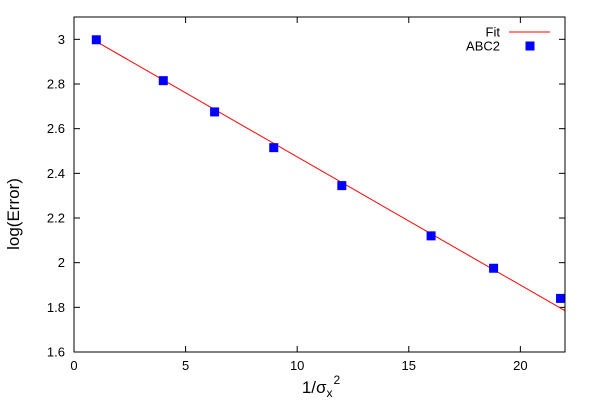 This screenshot has width=593, height=415. What do you see at coordinates (61, 262) in the screenshot?
I see `y-tick-label: 2` at bounding box center [61, 262].